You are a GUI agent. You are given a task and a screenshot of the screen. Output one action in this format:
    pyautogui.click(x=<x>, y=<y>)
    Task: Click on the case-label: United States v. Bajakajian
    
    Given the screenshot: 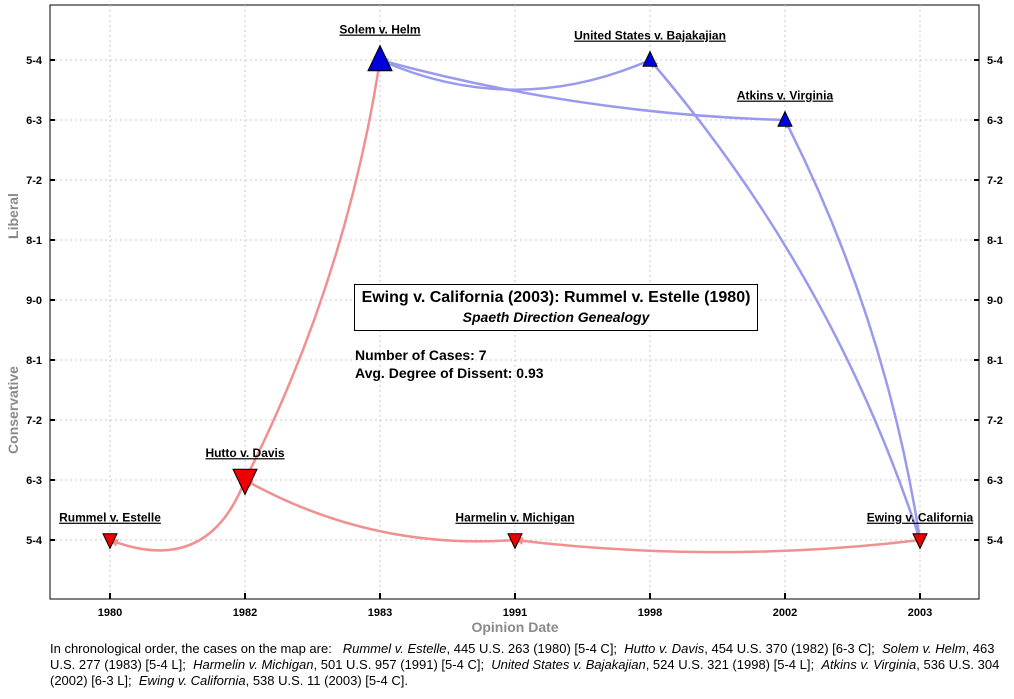 What is the action you would take?
    pyautogui.click(x=650, y=36)
    